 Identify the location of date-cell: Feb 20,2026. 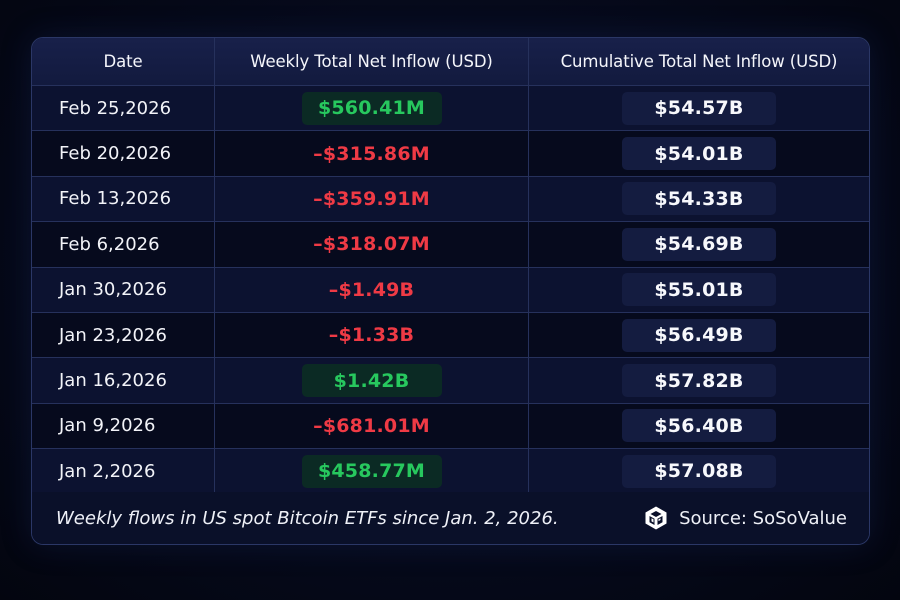
(123, 153).